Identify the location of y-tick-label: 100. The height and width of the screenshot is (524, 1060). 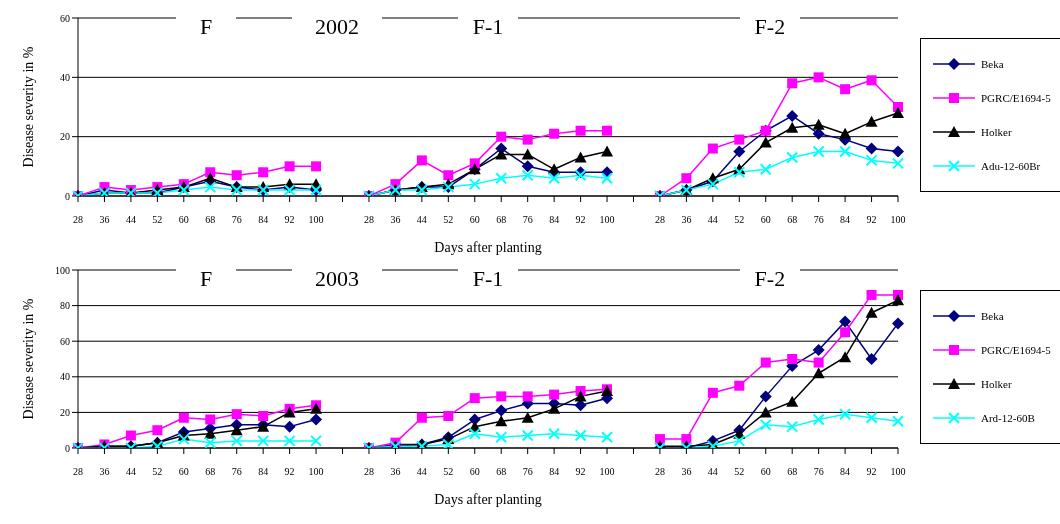
(62, 270).